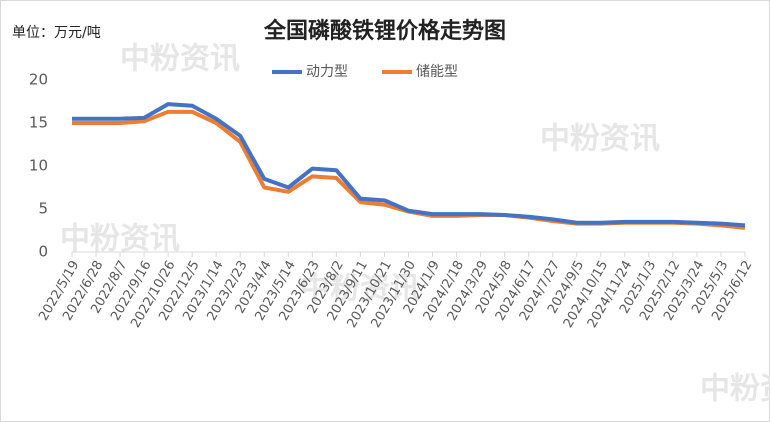 This screenshot has height=422, width=770. Describe the element at coordinates (38, 80) in the screenshot. I see `y-tick-label: 20` at that location.